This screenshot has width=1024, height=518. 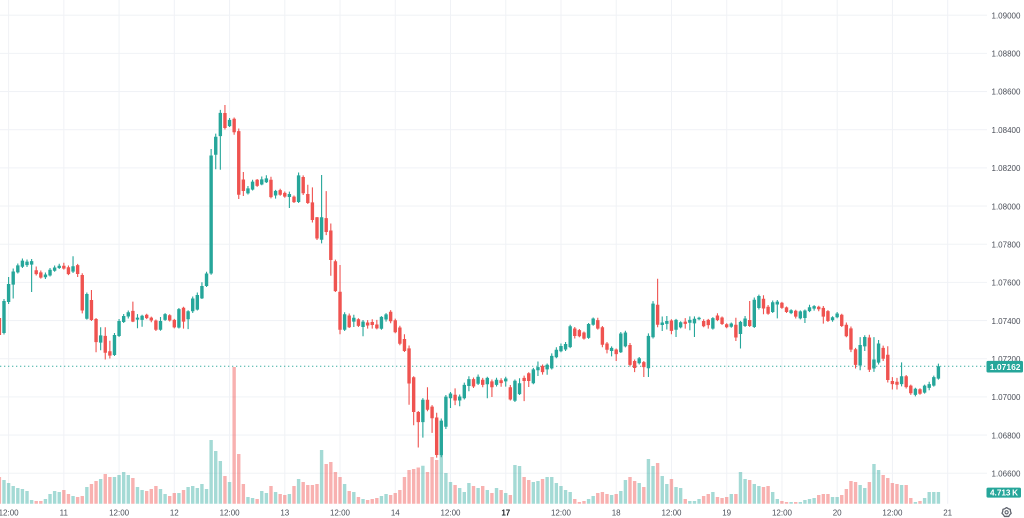 I want to click on svg-text: 1.07800, so click(x=1006, y=244).